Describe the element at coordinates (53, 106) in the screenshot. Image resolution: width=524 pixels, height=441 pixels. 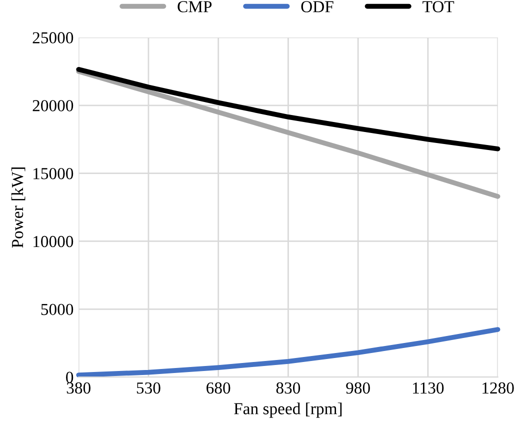
I see `y-tick-label: 20000` at that location.